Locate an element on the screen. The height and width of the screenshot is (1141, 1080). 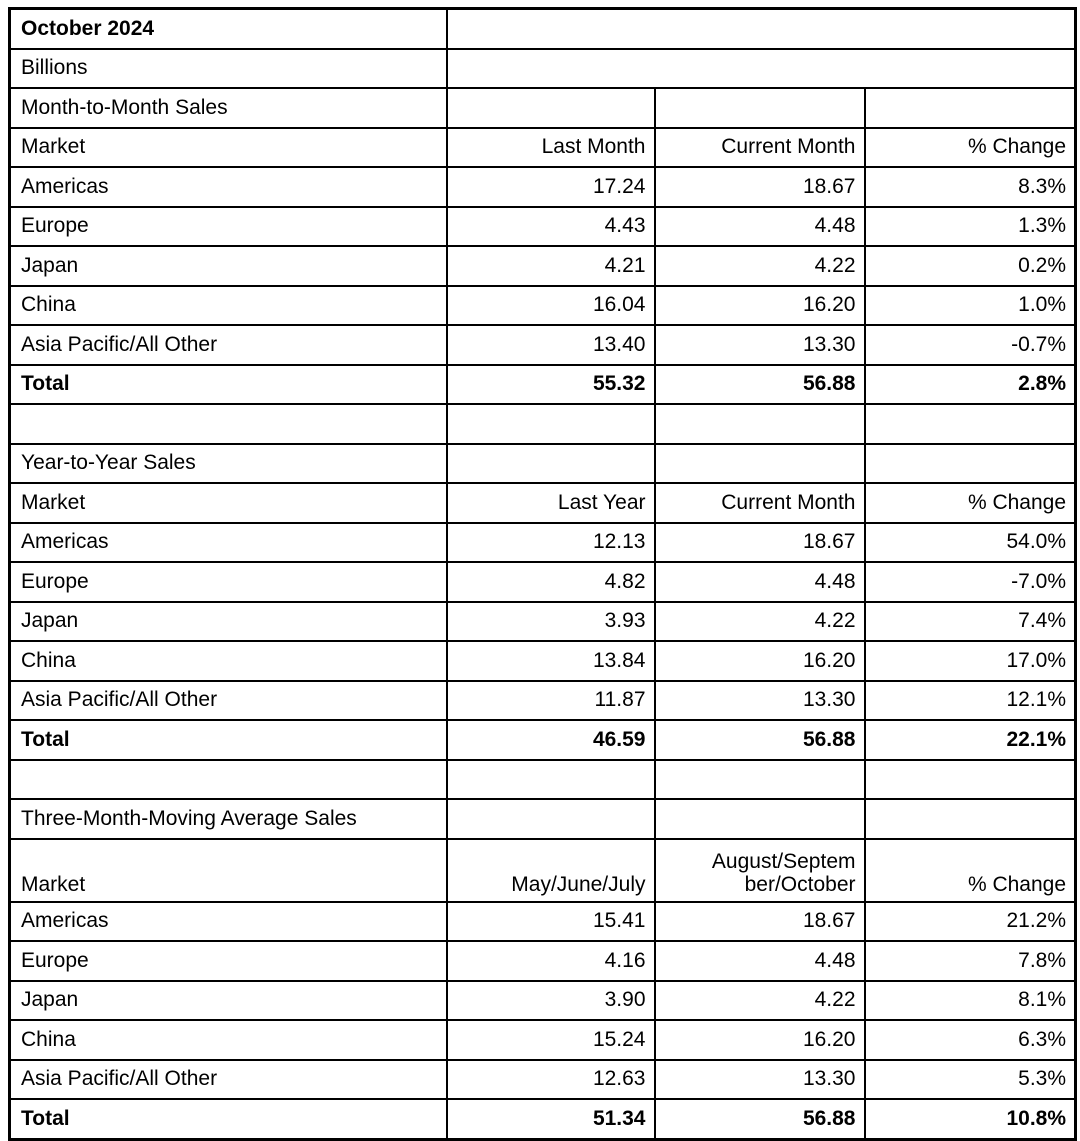
section-title: Month-to-Month Sales is located at coordinates (228, 108).